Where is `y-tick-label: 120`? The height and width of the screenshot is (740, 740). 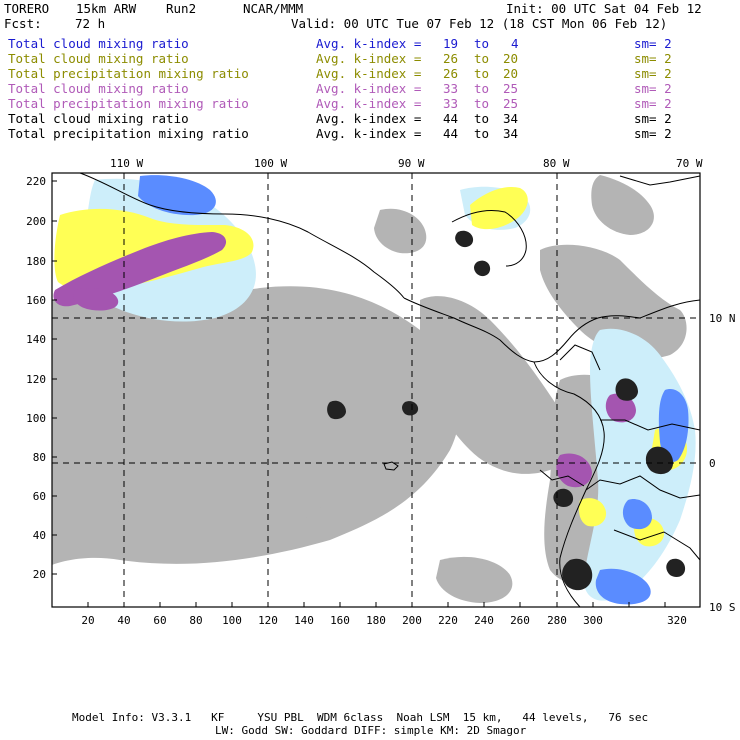
y-tick-label: 120 is located at coordinates (36, 379).